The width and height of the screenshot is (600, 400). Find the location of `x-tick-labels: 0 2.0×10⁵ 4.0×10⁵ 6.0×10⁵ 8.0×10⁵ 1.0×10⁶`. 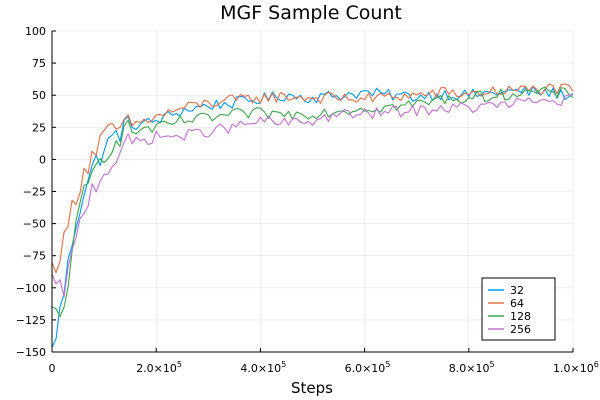

x-tick-labels: 0 2.0×10⁵ 4.0×10⁵ 6.0×10⁵ 8.0×10⁵ 1.0×10⁶ is located at coordinates (324, 367).